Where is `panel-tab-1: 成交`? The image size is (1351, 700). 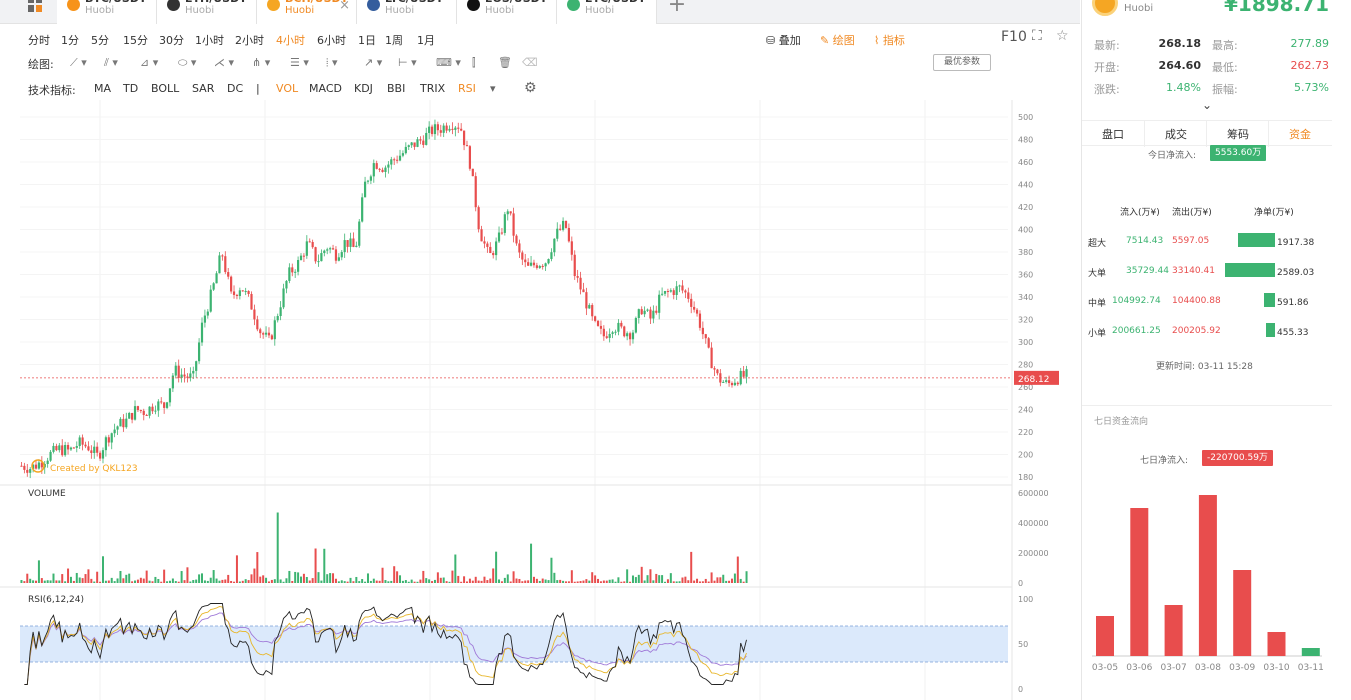 panel-tab-1: 成交 is located at coordinates (1176, 134).